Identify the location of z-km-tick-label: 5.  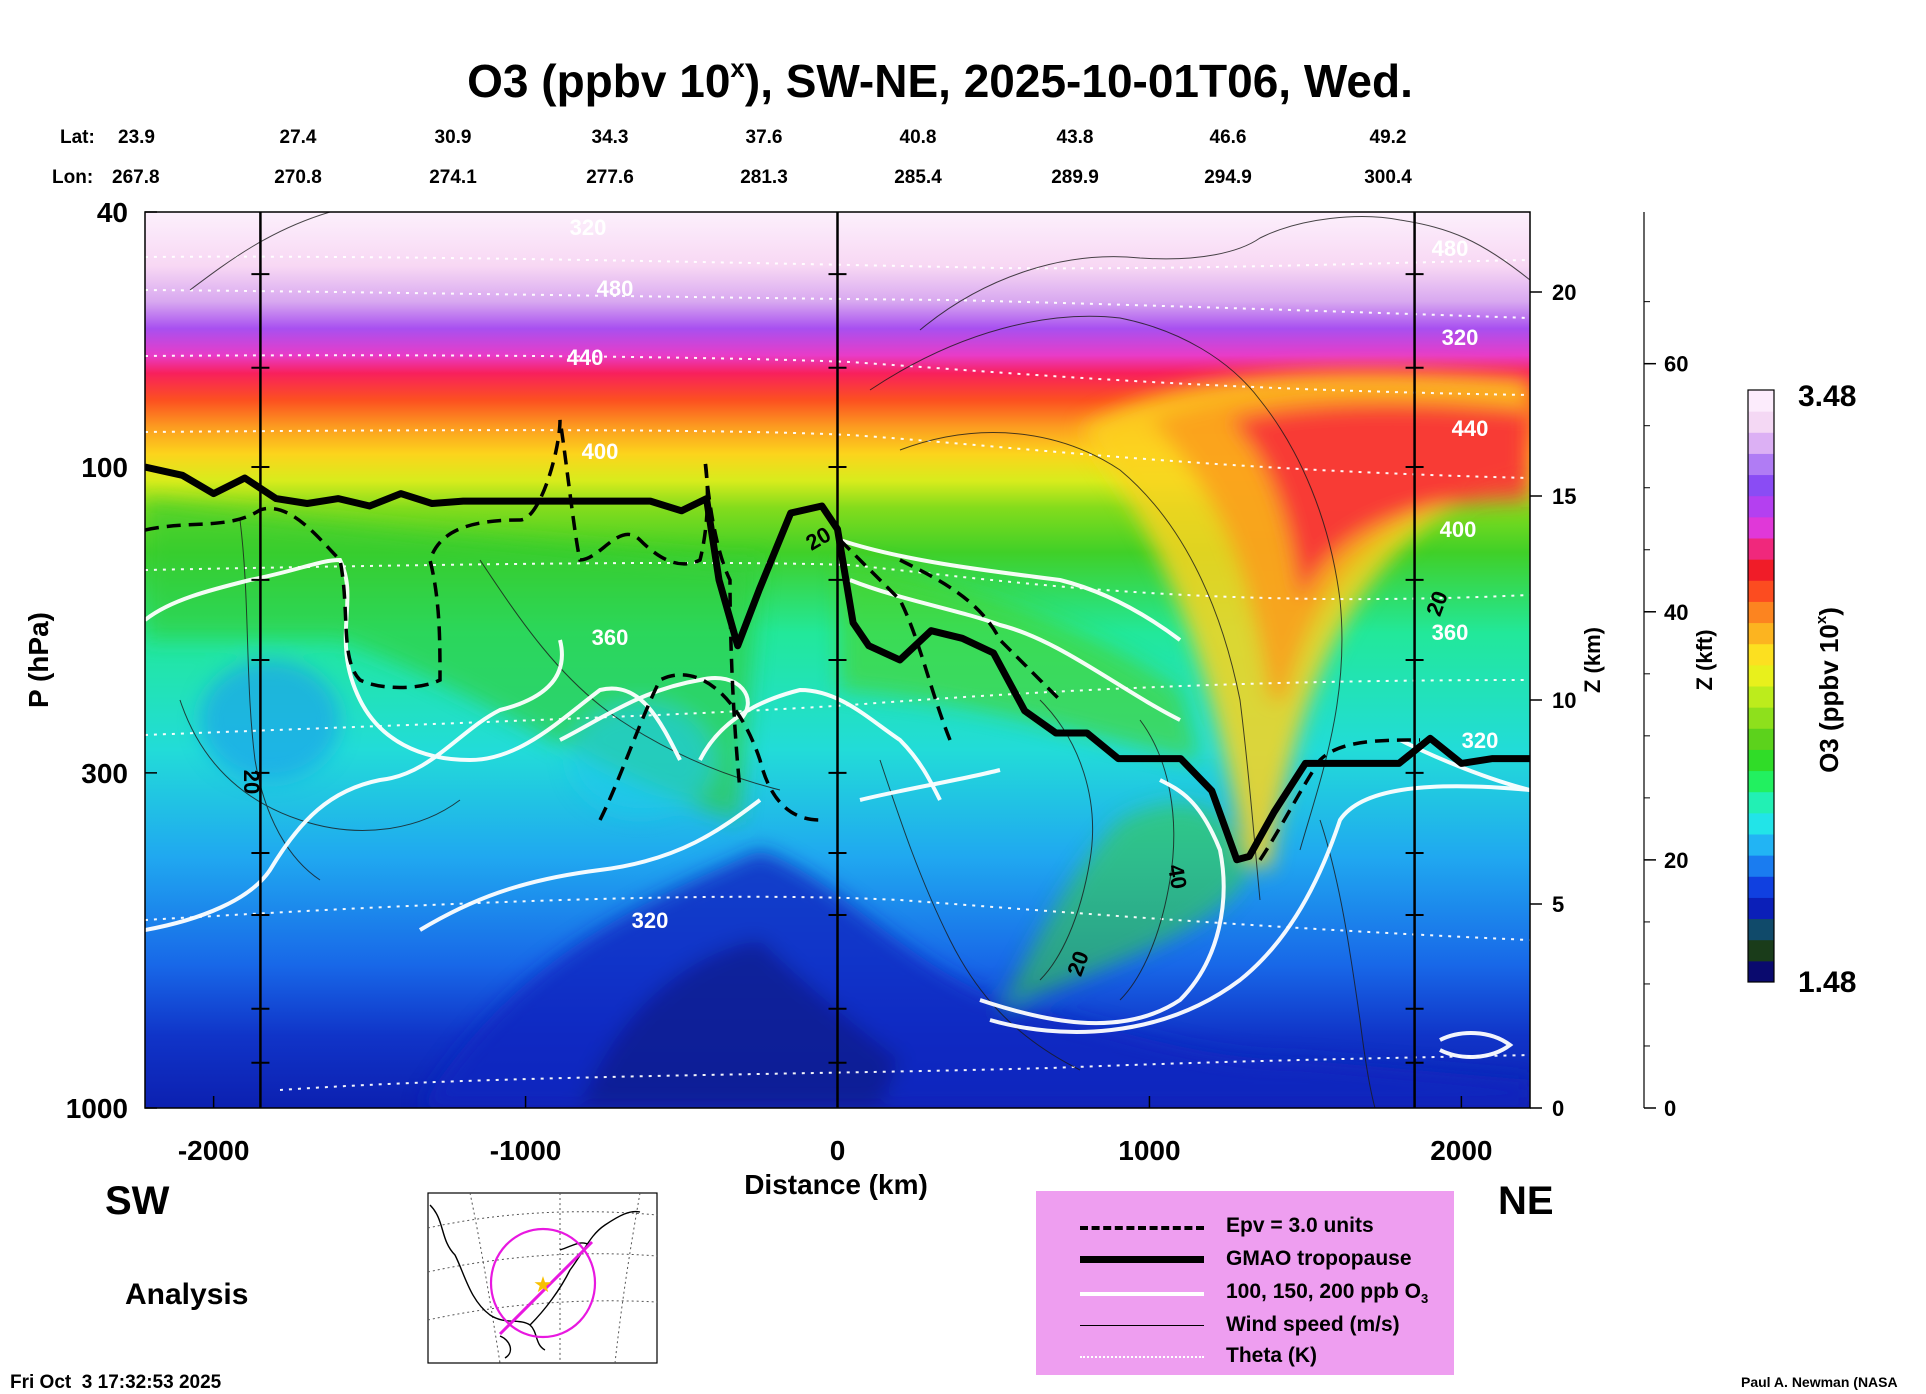
(1558, 904).